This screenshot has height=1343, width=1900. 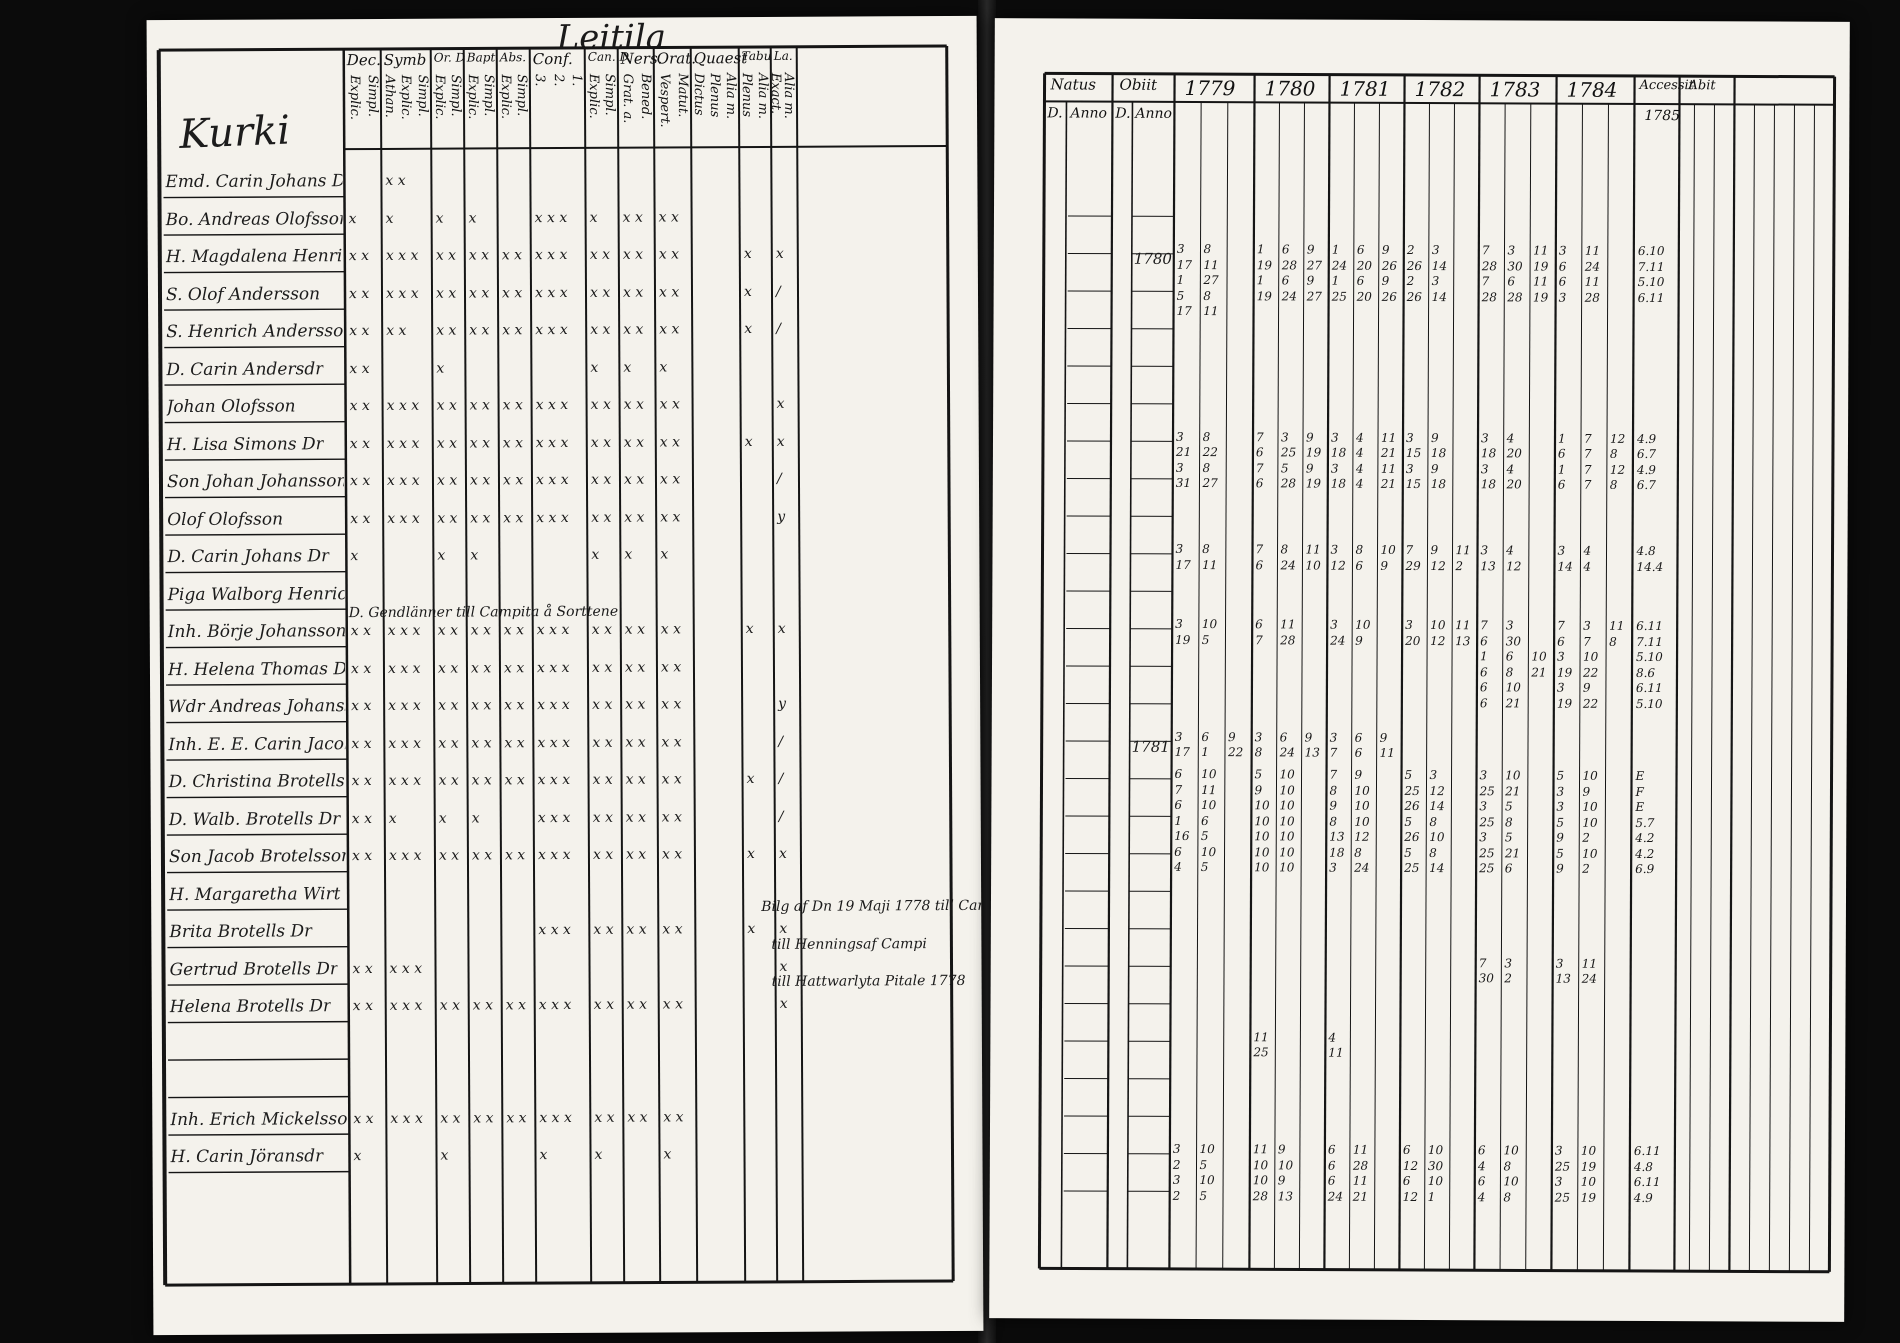 I want to click on day-entry: 15, so click(x=1413, y=484).